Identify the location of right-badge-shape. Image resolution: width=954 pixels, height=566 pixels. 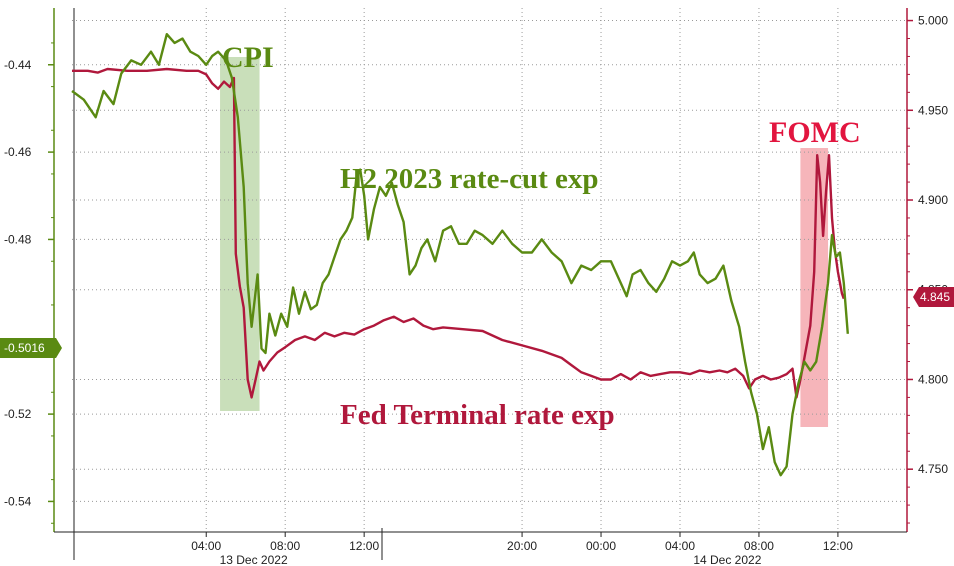
(933, 297).